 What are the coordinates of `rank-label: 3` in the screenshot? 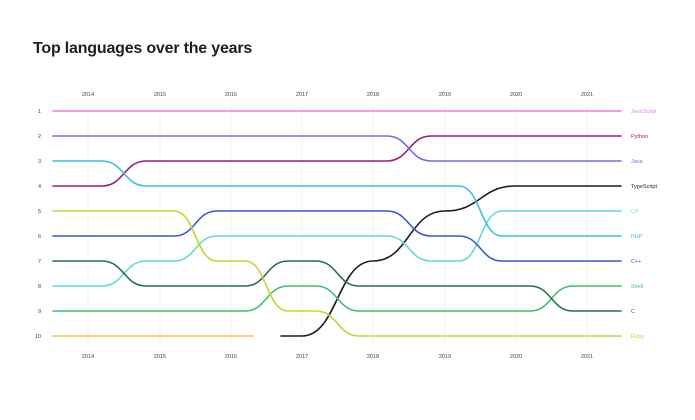 It's located at (39, 162).